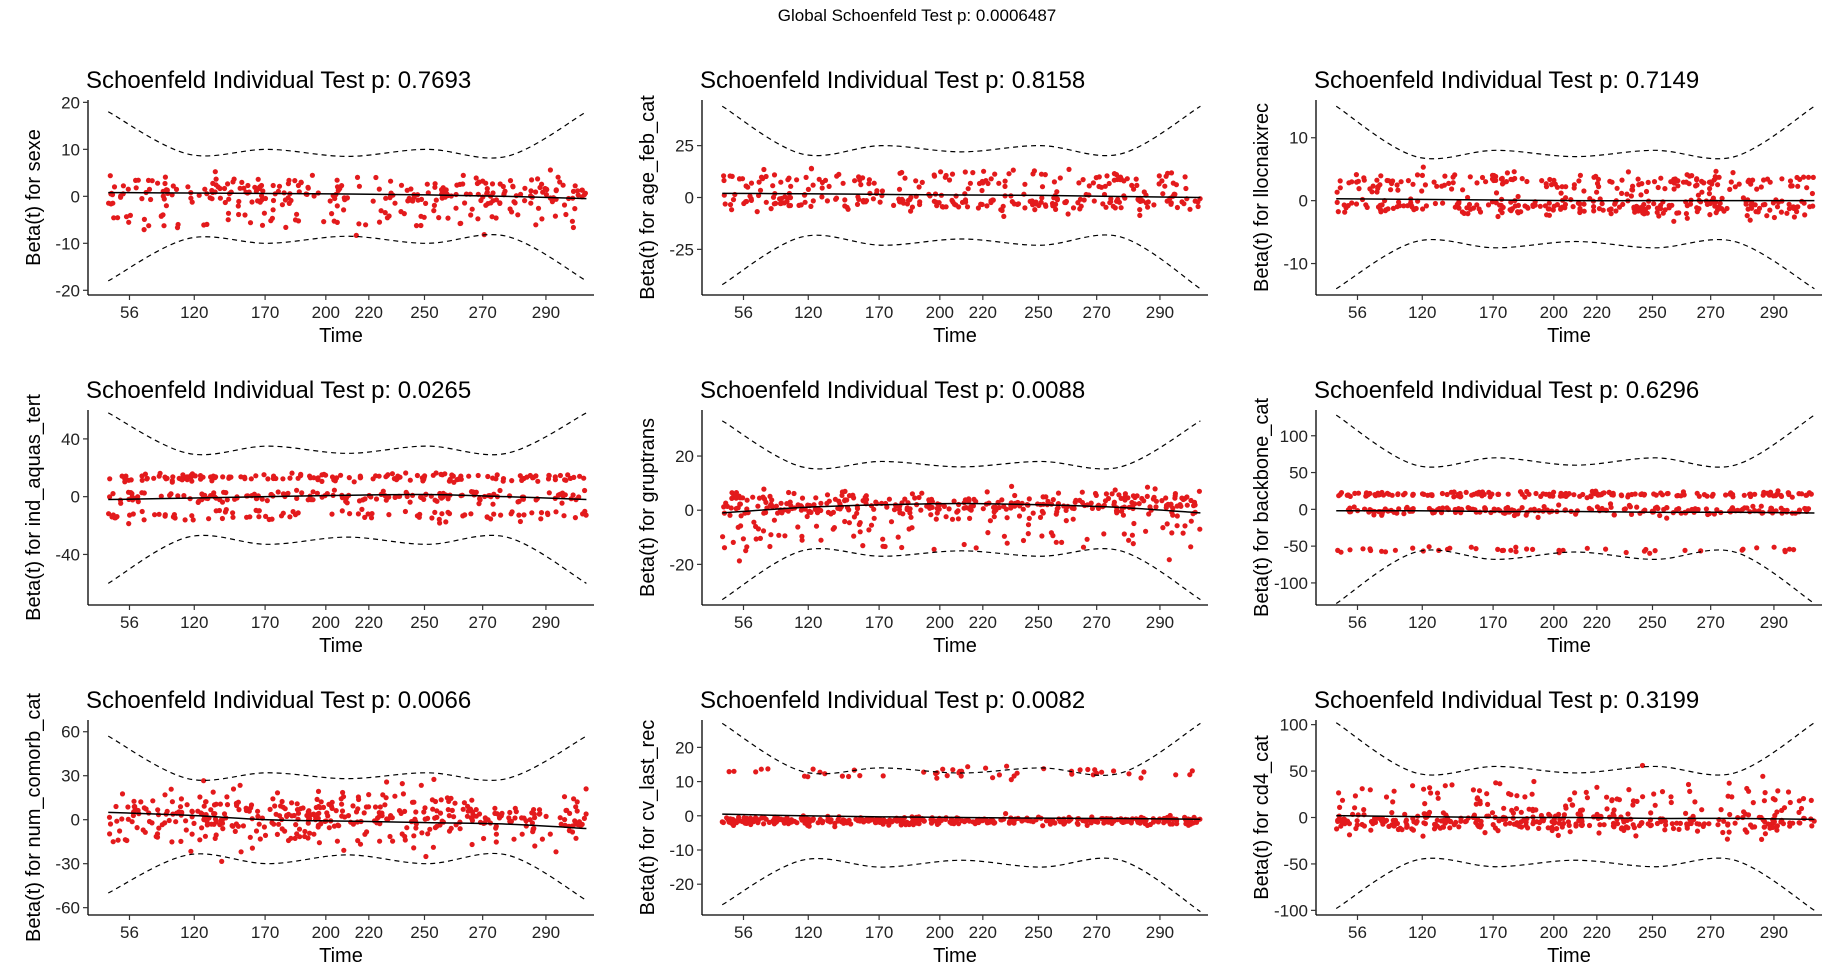 The image size is (1834, 977). Describe the element at coordinates (961, 885) in the screenshot. I see `lower-confidence-band` at that location.